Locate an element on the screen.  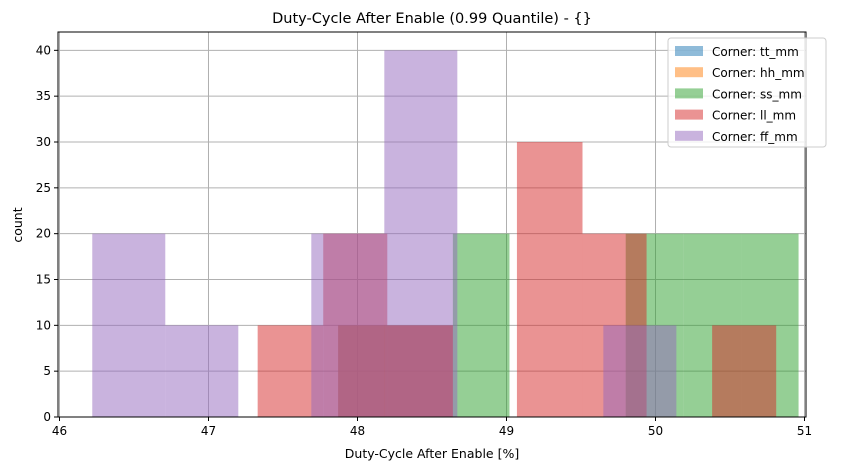
y-tick-label: 10 is located at coordinates (43, 325).